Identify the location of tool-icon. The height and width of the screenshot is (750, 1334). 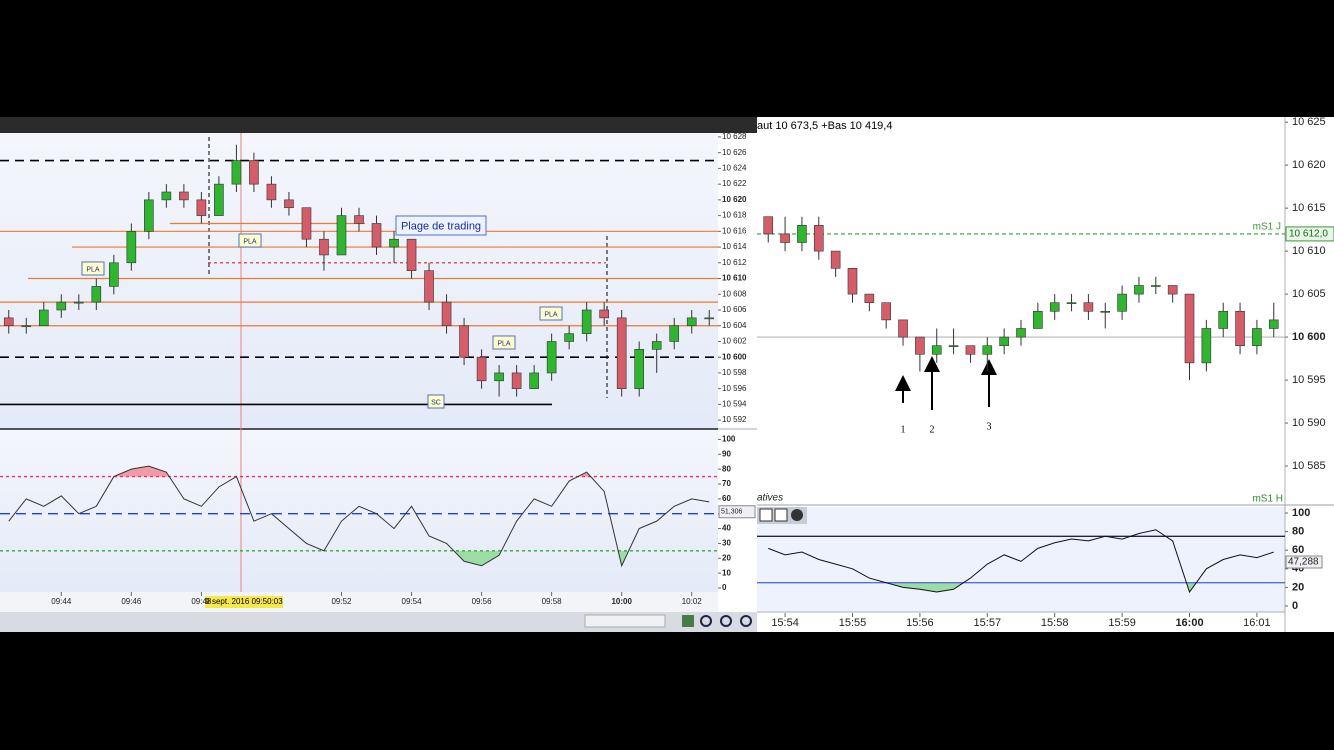
(688, 621).